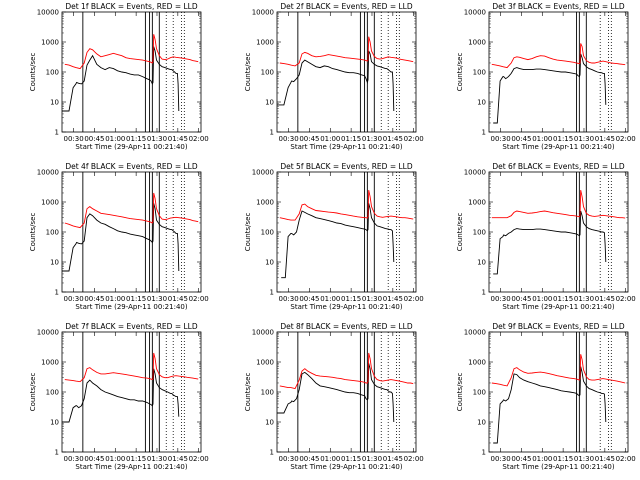  I want to click on chart-title: Det 6f BLACK = Events, RED = LLD, so click(558, 166).